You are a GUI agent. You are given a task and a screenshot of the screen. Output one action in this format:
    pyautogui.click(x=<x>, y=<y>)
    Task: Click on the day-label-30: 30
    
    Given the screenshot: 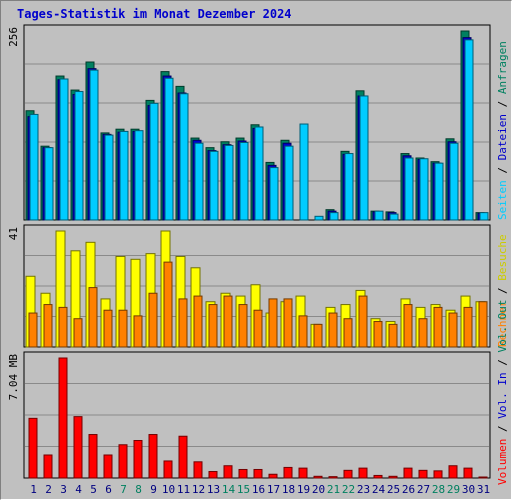 What is the action you would take?
    pyautogui.click(x=468, y=489)
    